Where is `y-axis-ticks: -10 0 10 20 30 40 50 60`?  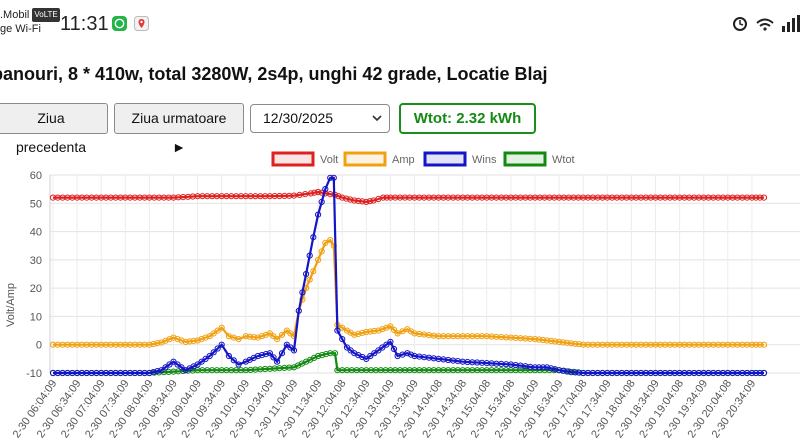 y-axis-ticks: -10 0 10 20 30 40 50 60 is located at coordinates (34, 275).